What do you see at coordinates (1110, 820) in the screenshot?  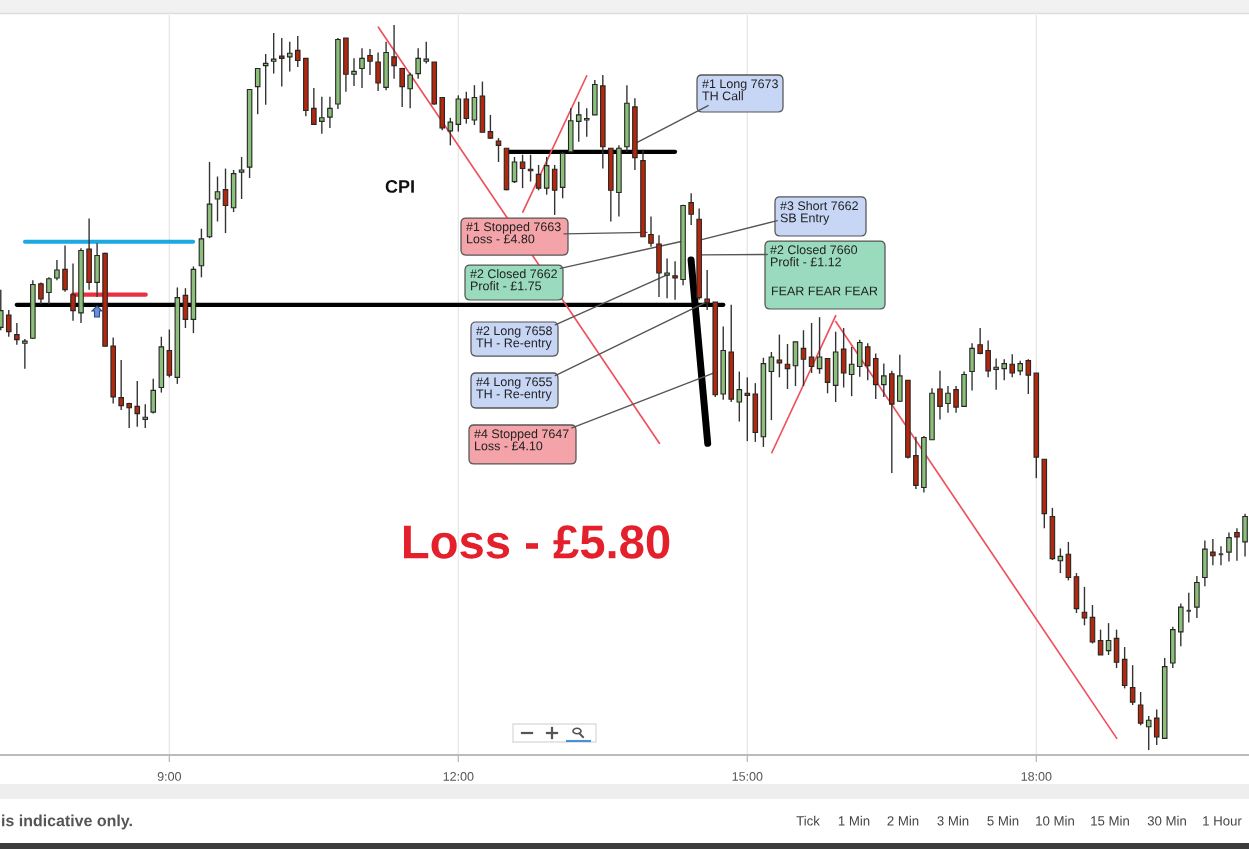 I see `text: 15 Min` at bounding box center [1110, 820].